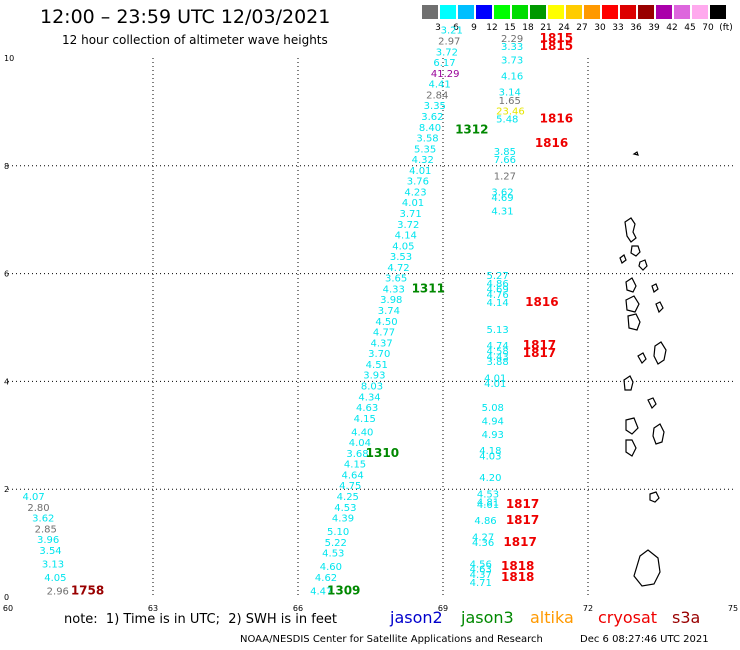 This screenshot has height=650, width=740. Describe the element at coordinates (485, 521) in the screenshot. I see `wave-height-label: 4.86` at that location.